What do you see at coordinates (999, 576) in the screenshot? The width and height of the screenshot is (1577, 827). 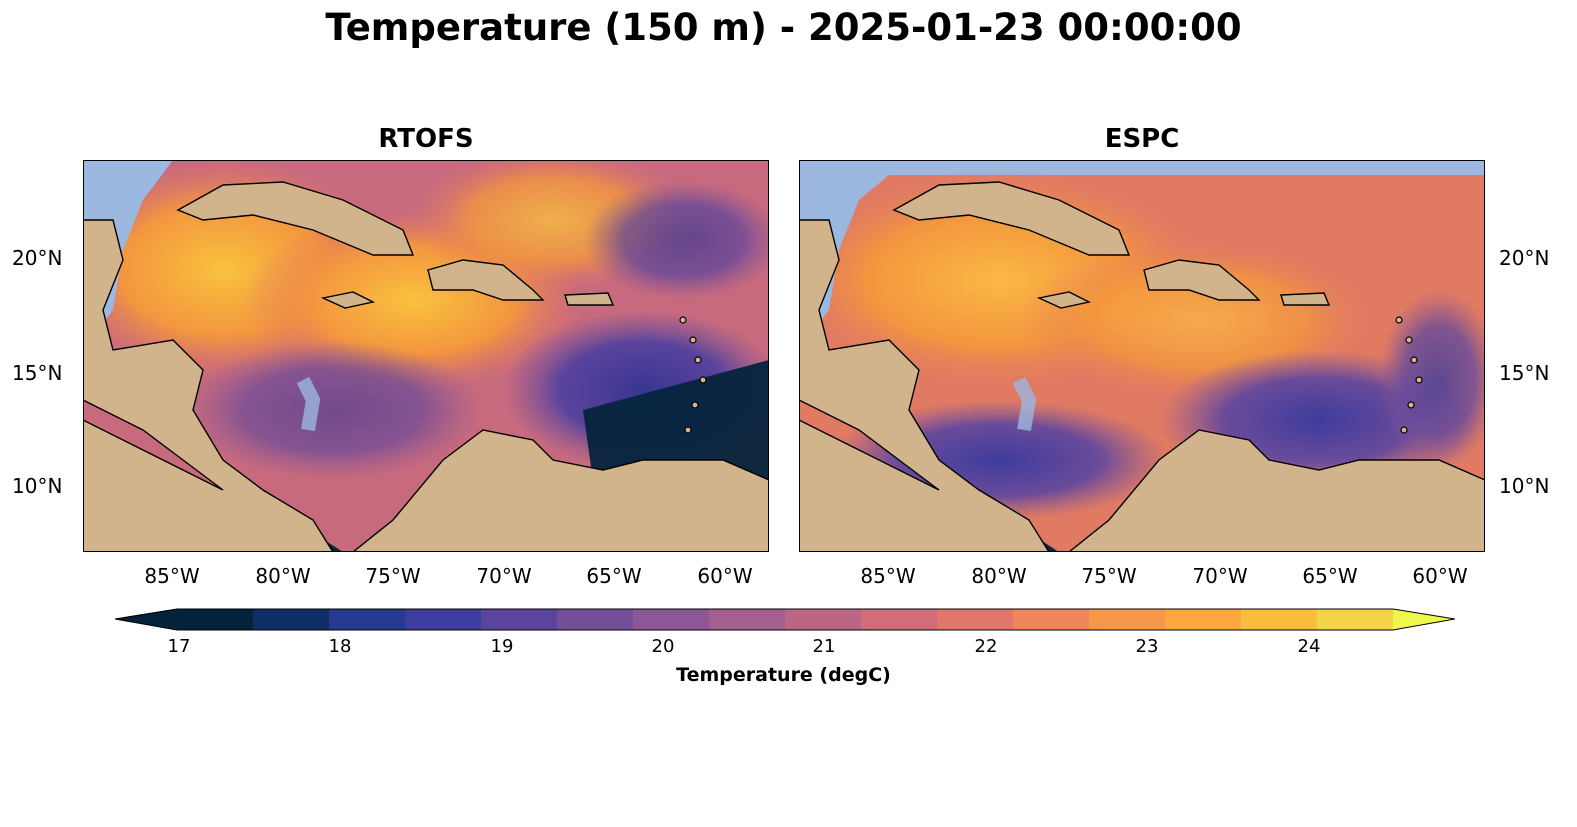 I see `lon-label-80w-right: 80°W` at bounding box center [999, 576].